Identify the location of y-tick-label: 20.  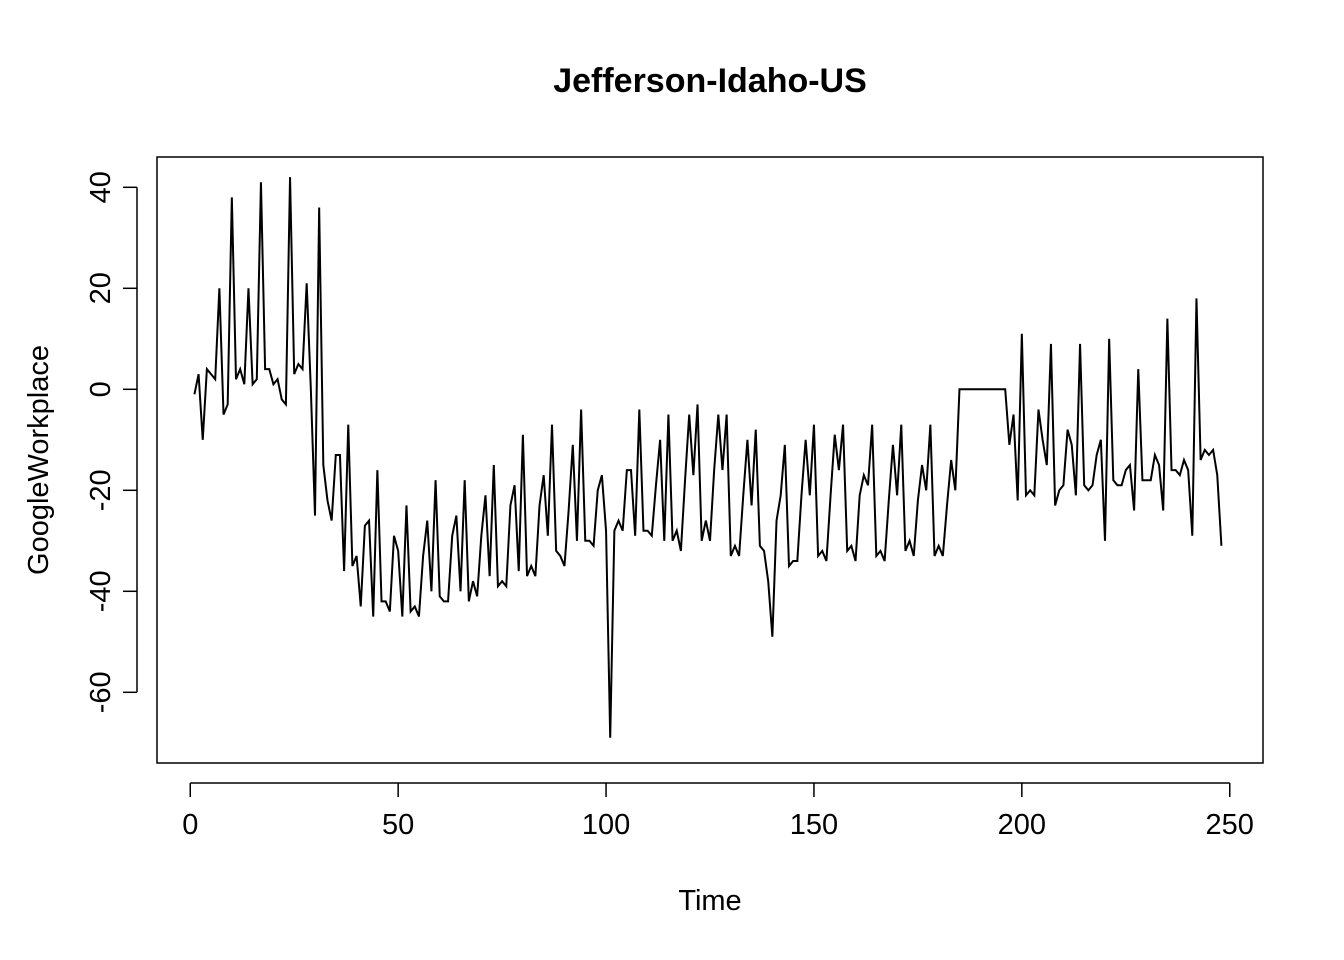
(101, 288).